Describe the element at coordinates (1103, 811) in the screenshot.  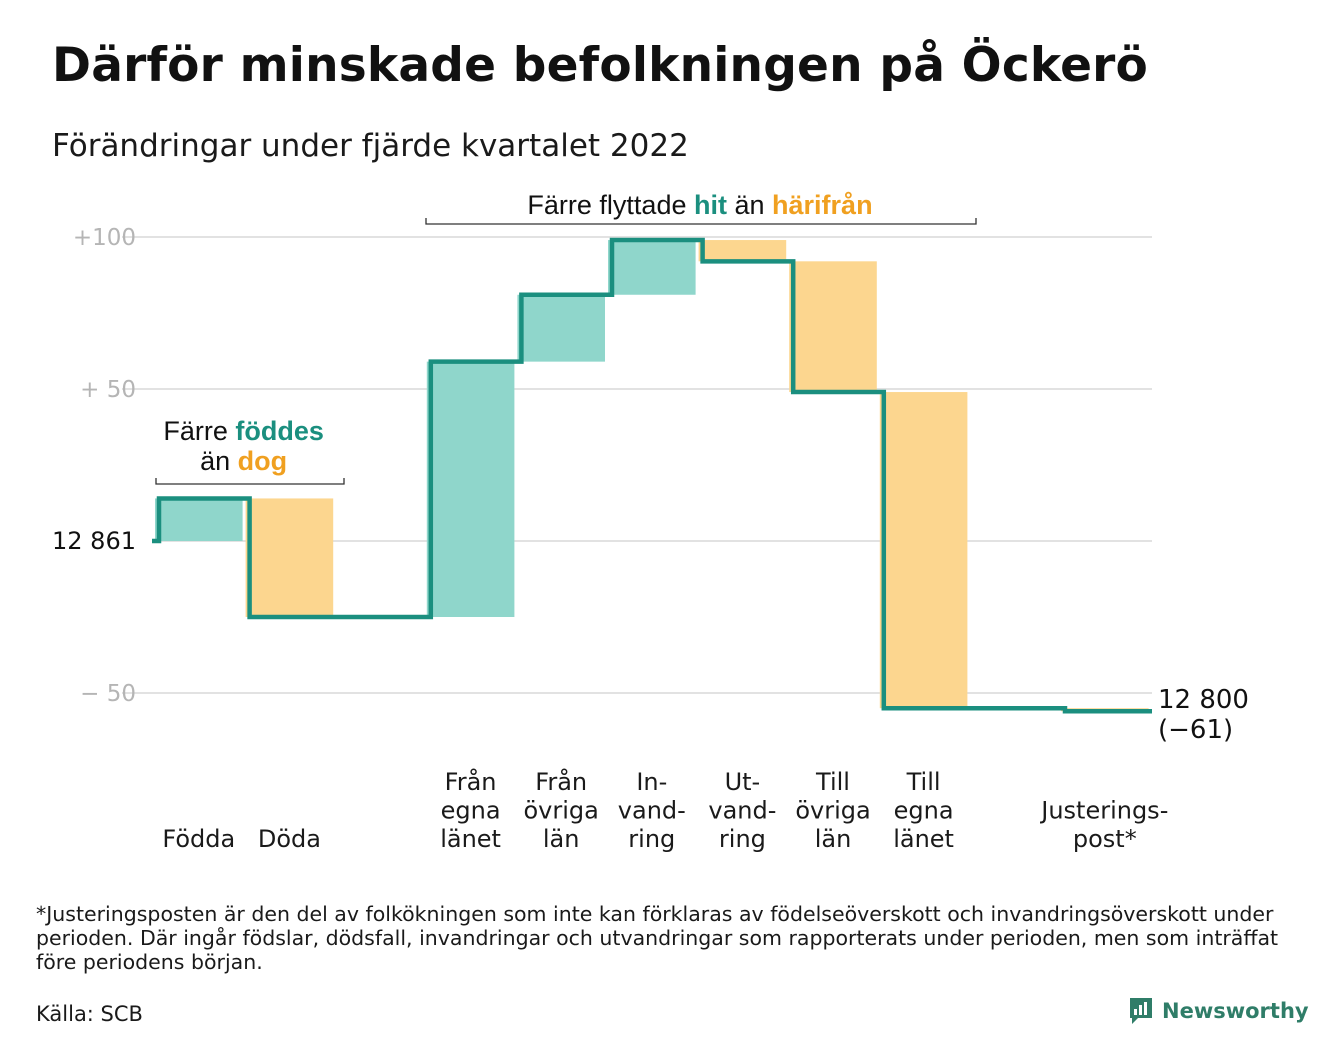
I see `category-label: Justerings-` at that location.